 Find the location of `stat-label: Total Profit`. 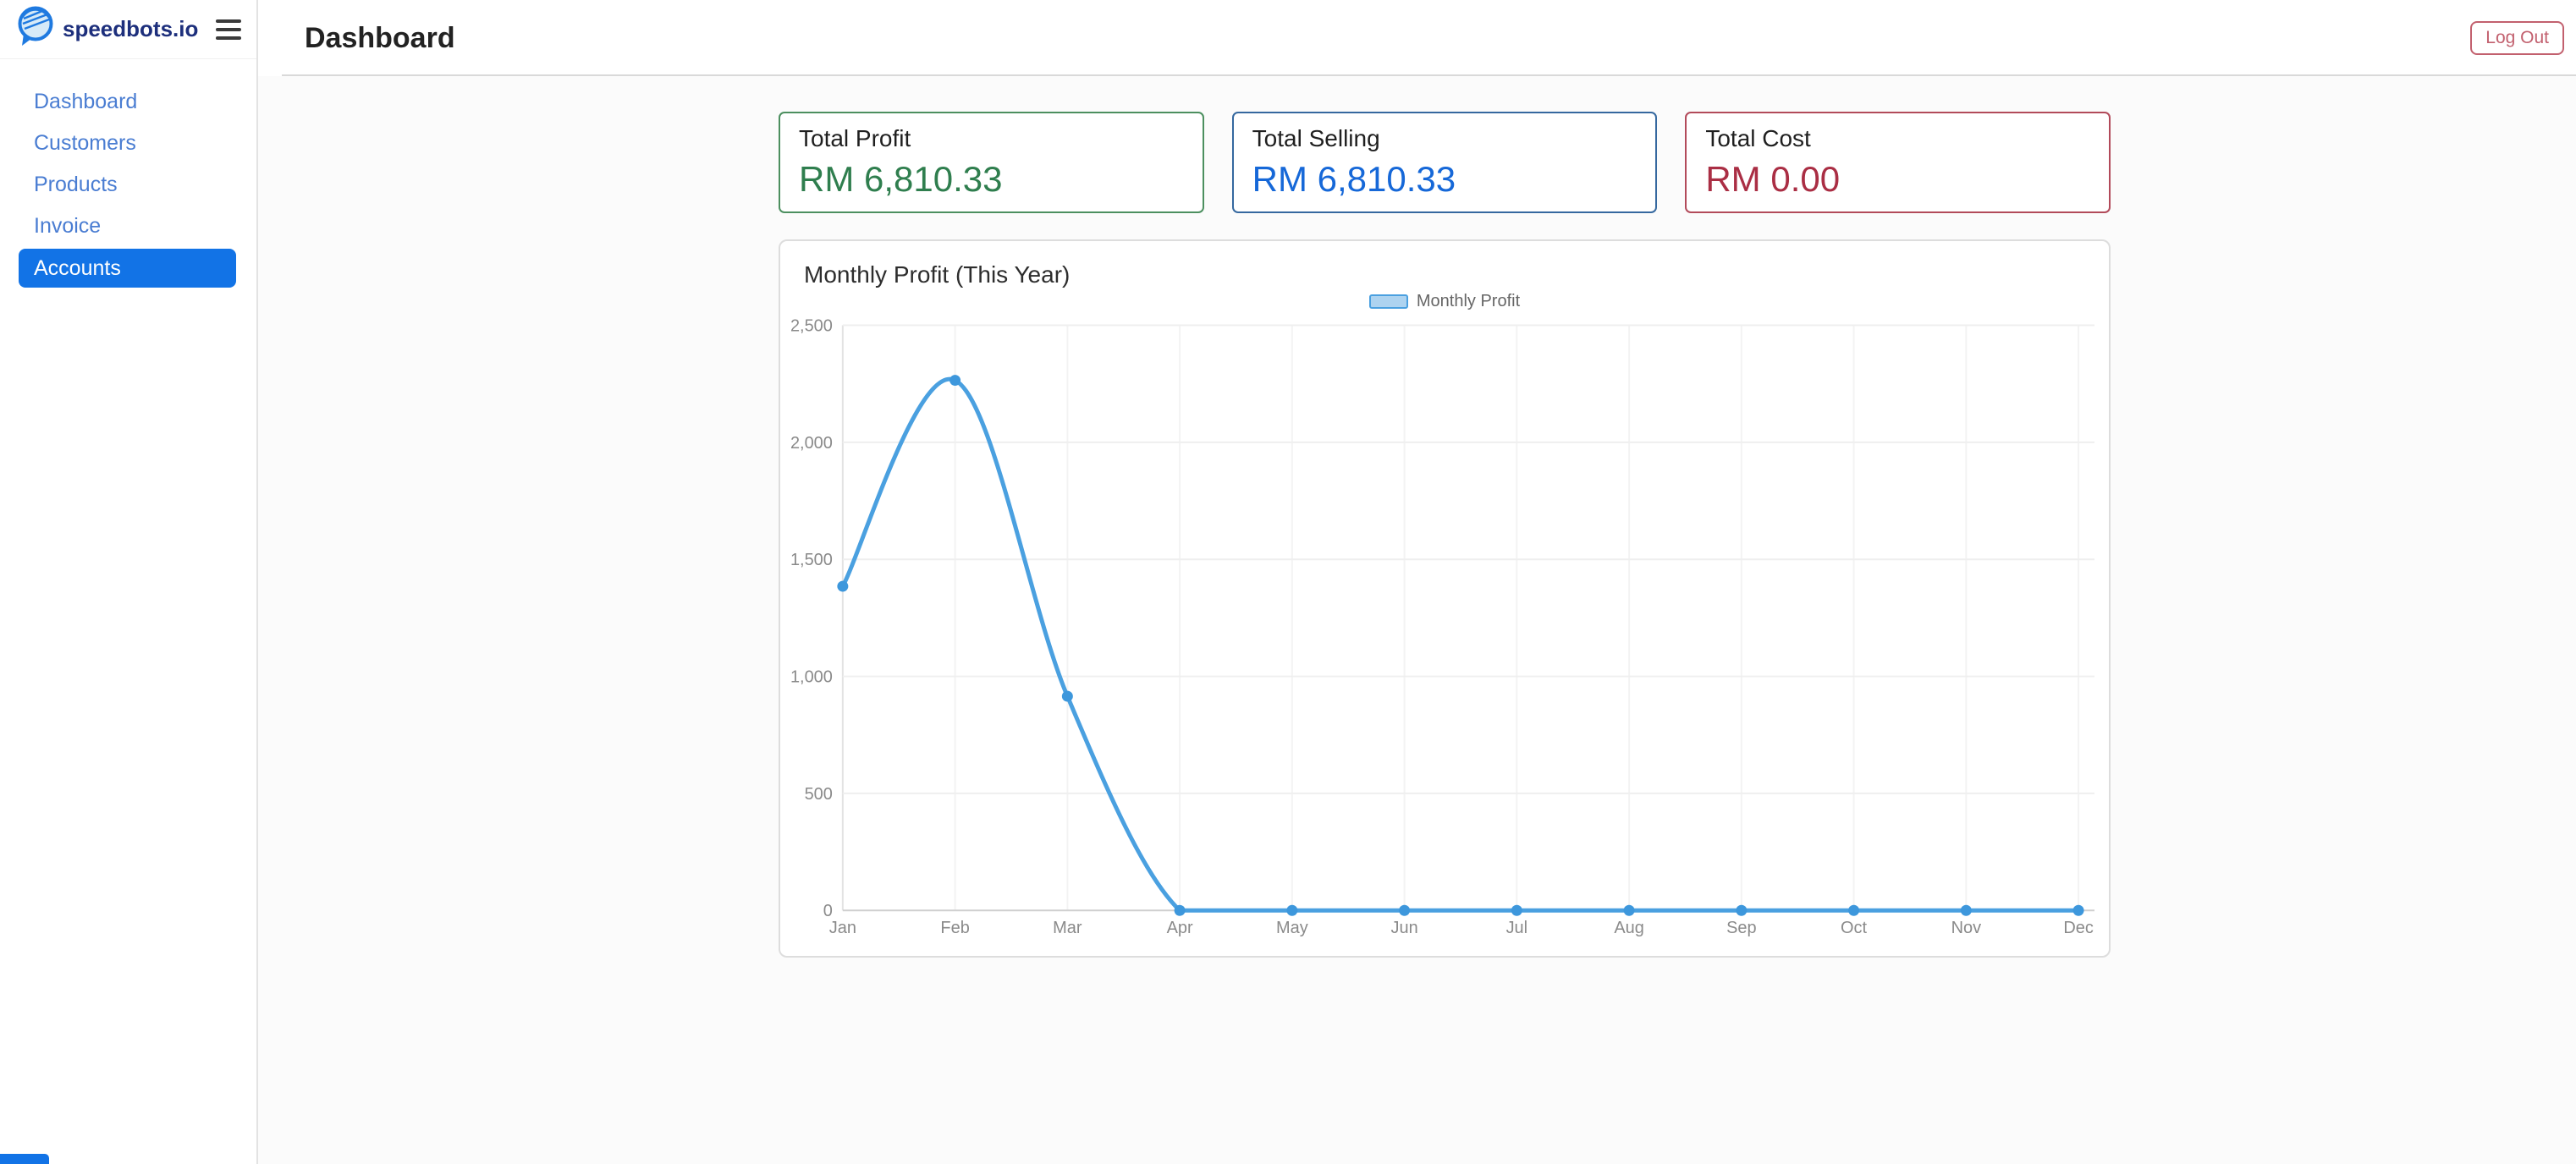

stat-label: Total Profit is located at coordinates (855, 138).